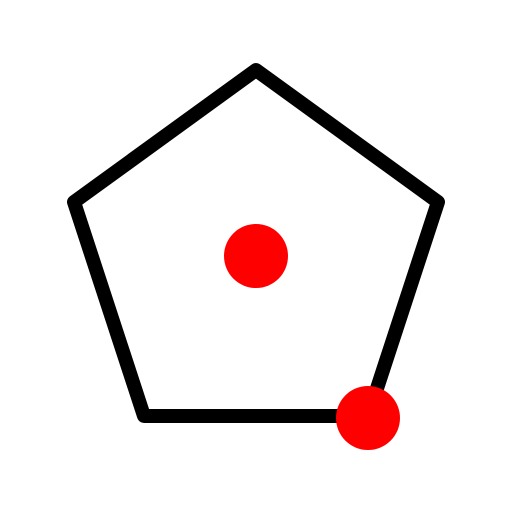 This screenshot has height=512, width=512. Describe the element at coordinates (256, 256) in the screenshot. I see `center-point-marker` at that location.